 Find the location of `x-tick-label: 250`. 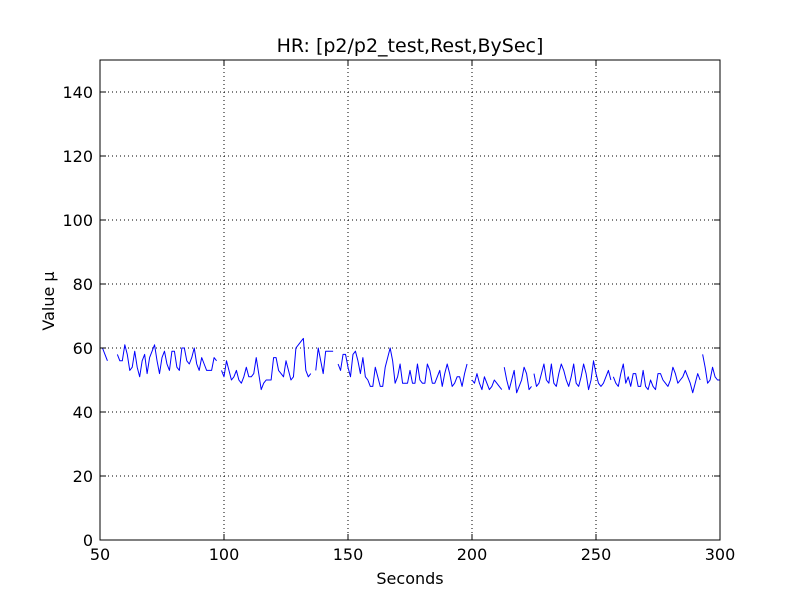

x-tick-label: 250 is located at coordinates (596, 554).